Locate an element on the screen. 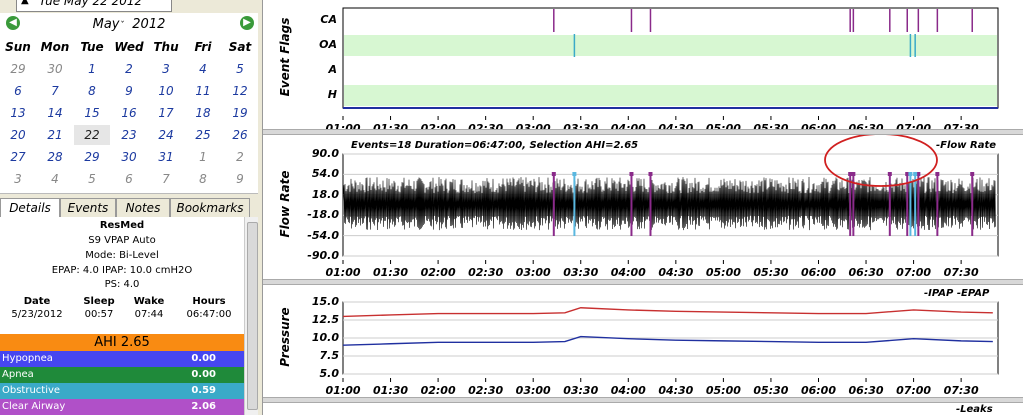  pressure-xtick-label: 03:00 is located at coordinates (533, 390).